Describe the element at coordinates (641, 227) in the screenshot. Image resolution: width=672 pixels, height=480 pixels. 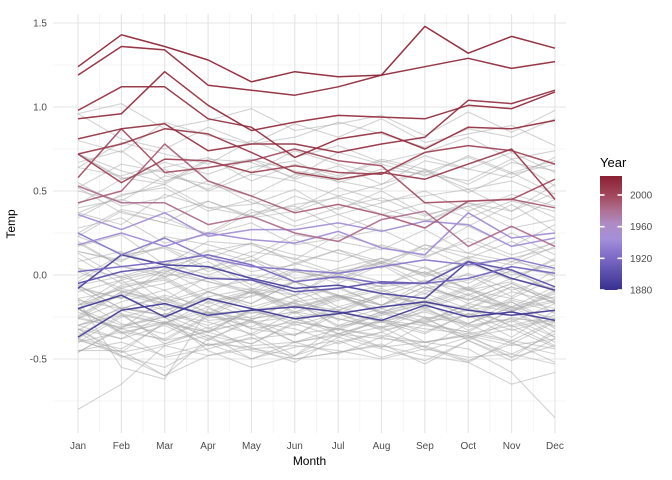
I see `legend-tick-label: 1960` at that location.